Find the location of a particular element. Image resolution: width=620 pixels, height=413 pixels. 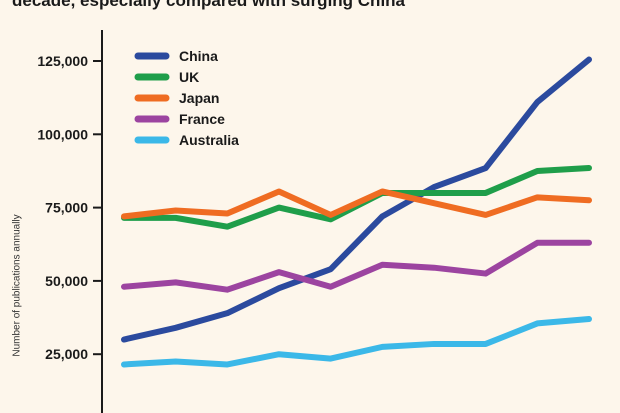

legend-label-france: France is located at coordinates (202, 119).